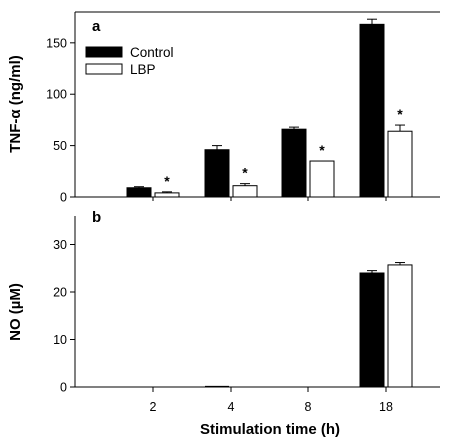  I want to click on x-tick-label: 18, so click(386, 407).